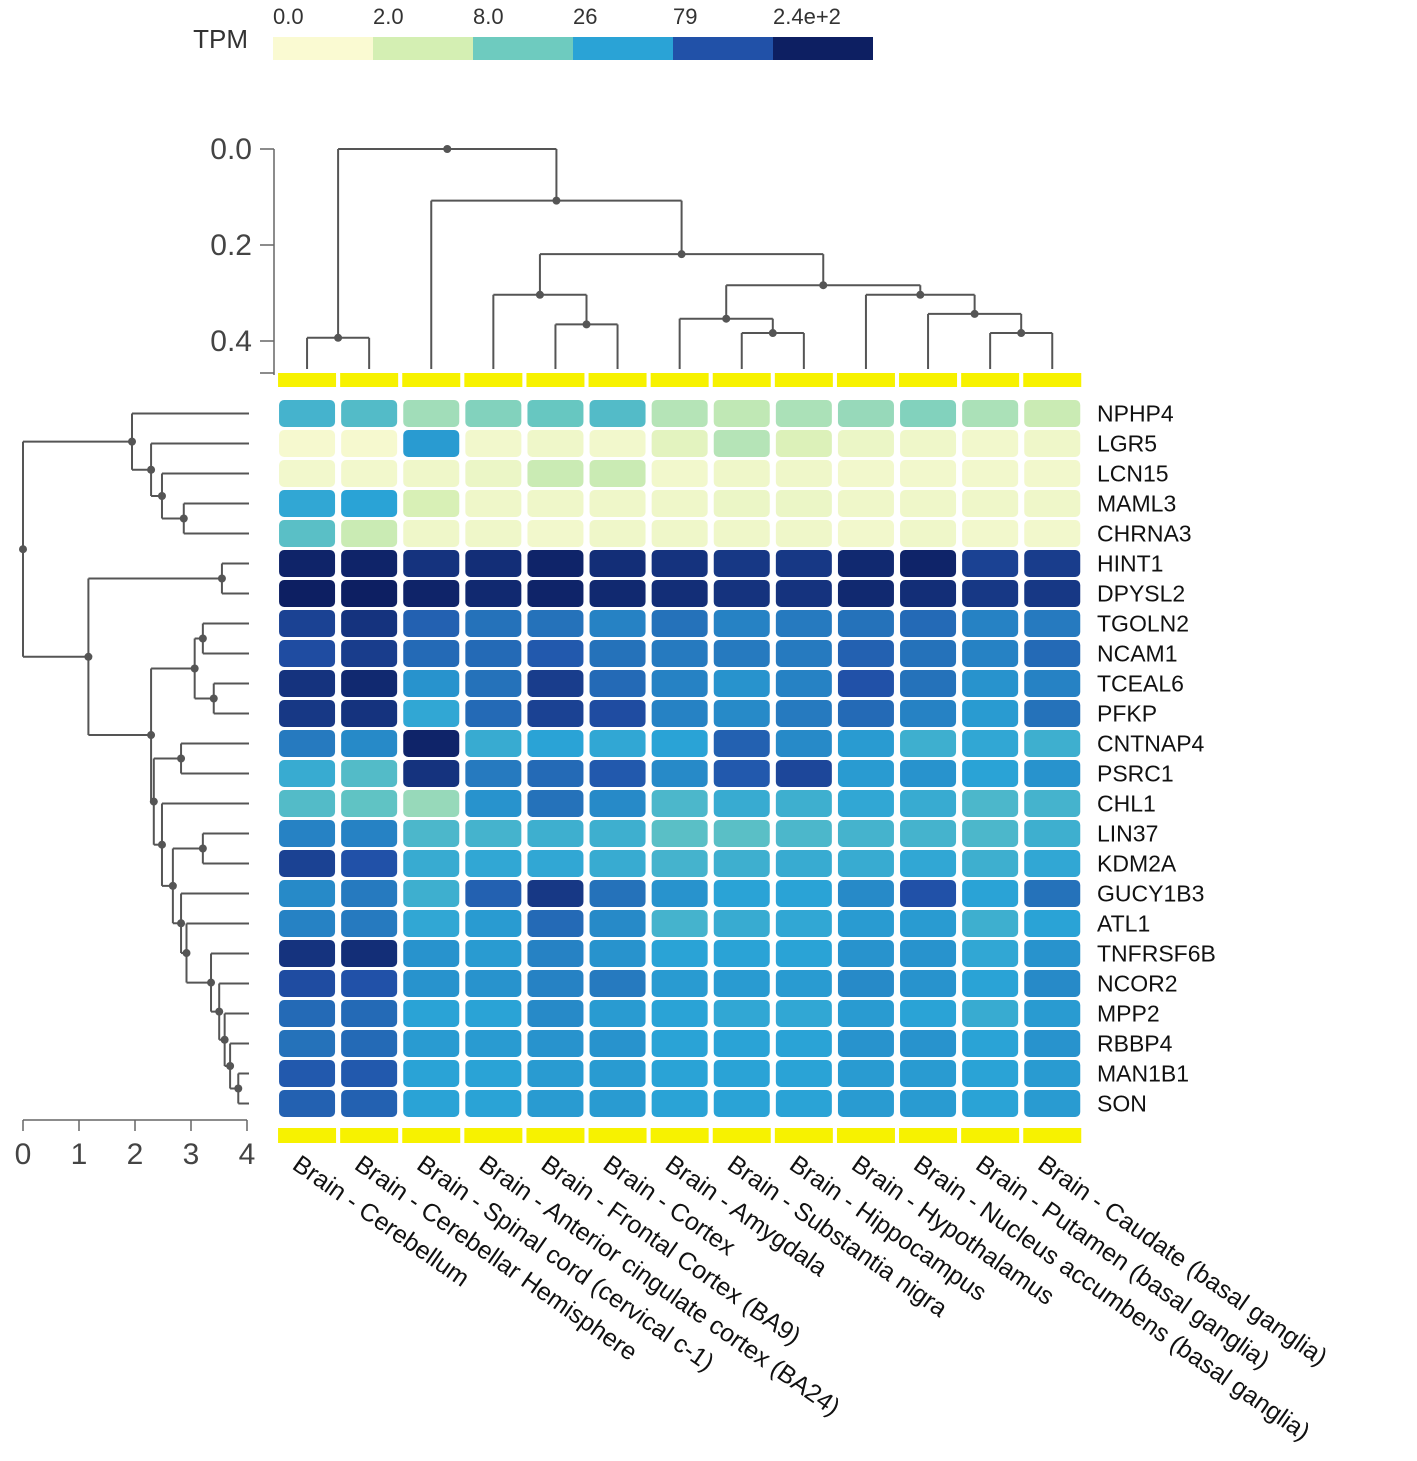  What do you see at coordinates (447, 149) in the screenshot?
I see `dendrogram-node` at bounding box center [447, 149].